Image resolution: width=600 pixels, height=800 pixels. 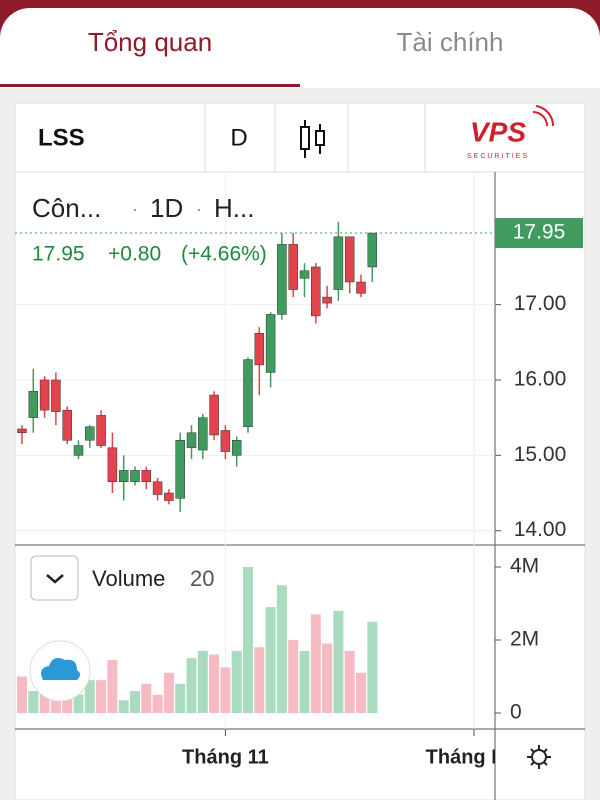 I want to click on toolbar, so click(x=300, y=138).